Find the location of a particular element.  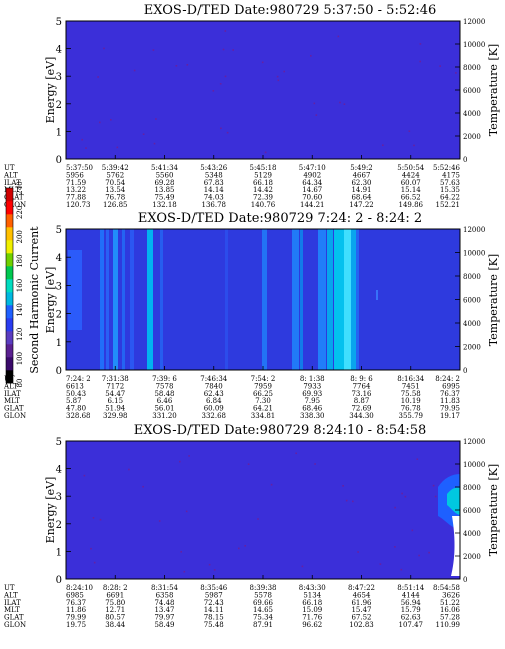

panel-1-y2tick-label: 10000 is located at coordinates (474, 45).